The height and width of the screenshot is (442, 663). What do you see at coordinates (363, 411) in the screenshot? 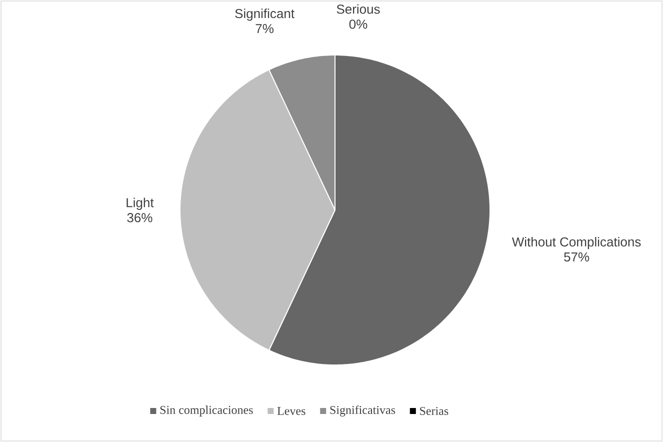
I see `legend-label: Significativas` at bounding box center [363, 411].